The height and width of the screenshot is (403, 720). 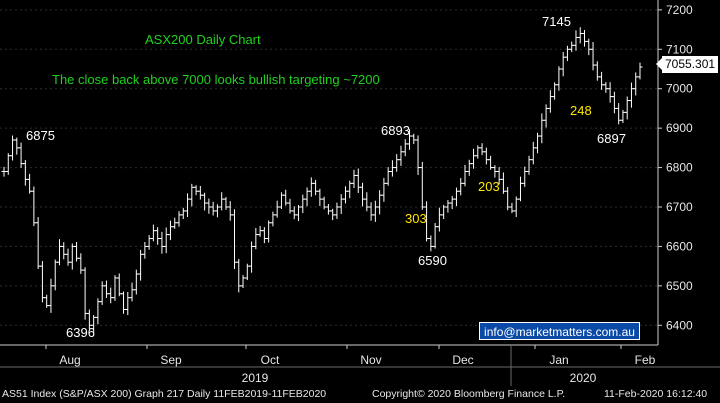 What do you see at coordinates (679, 10) in the screenshot?
I see `y-tick-label-7200: 7200` at bounding box center [679, 10].